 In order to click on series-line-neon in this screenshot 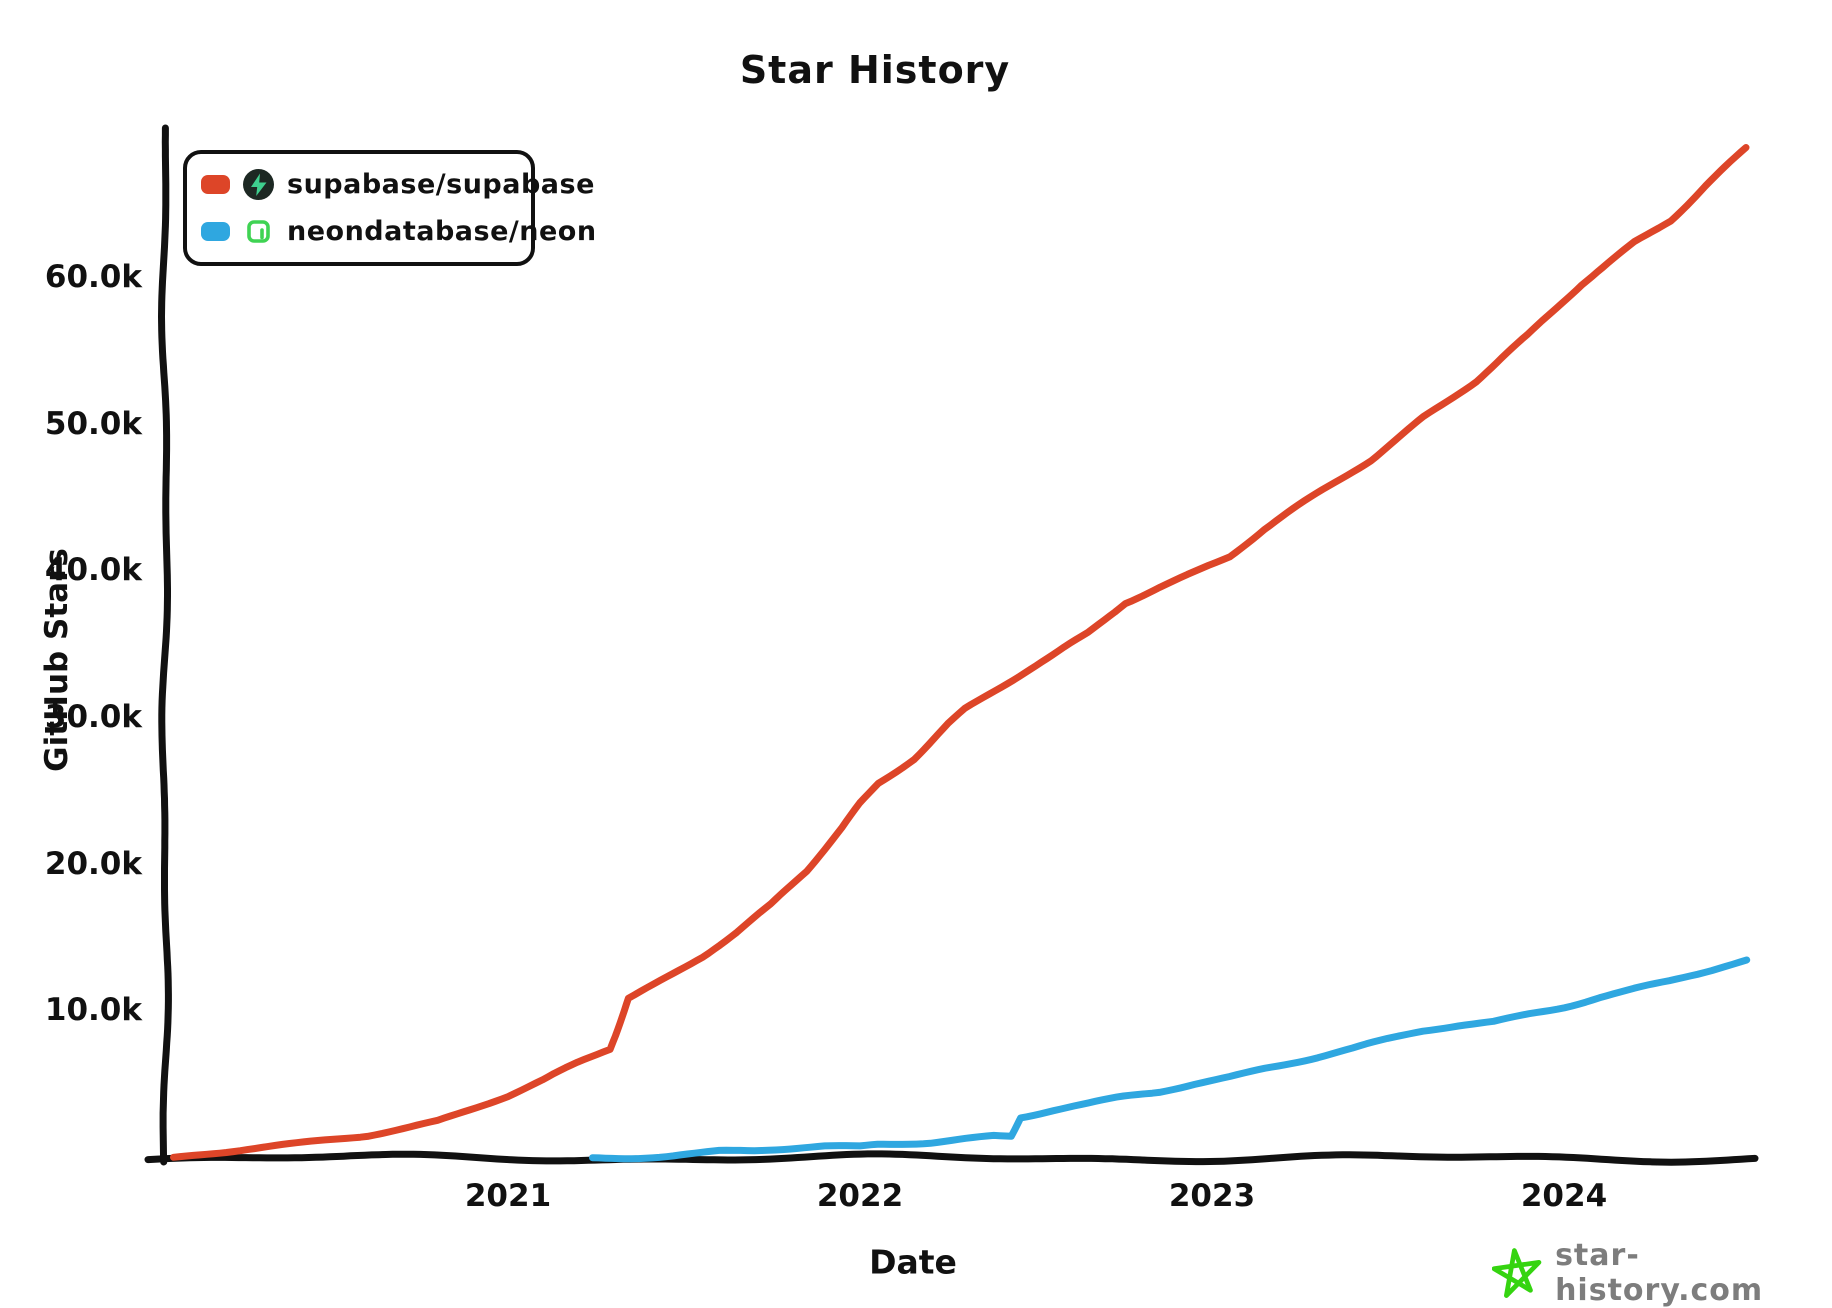, I will do `click(1170, 1059)`.